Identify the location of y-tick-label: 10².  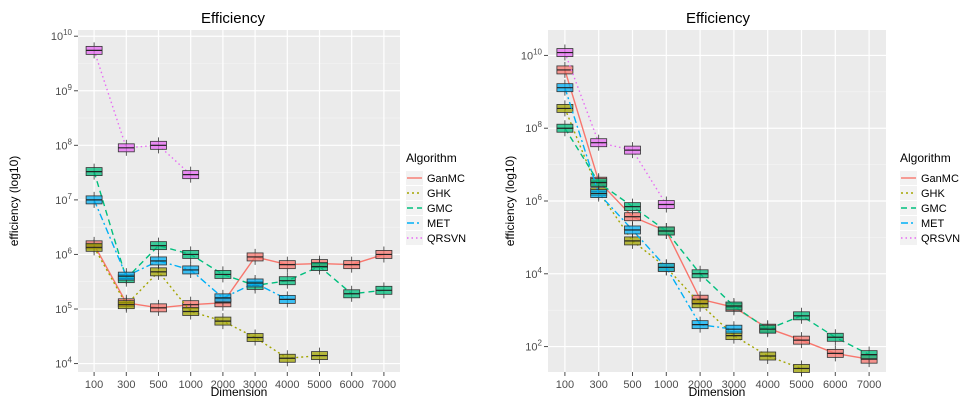
(533, 346).